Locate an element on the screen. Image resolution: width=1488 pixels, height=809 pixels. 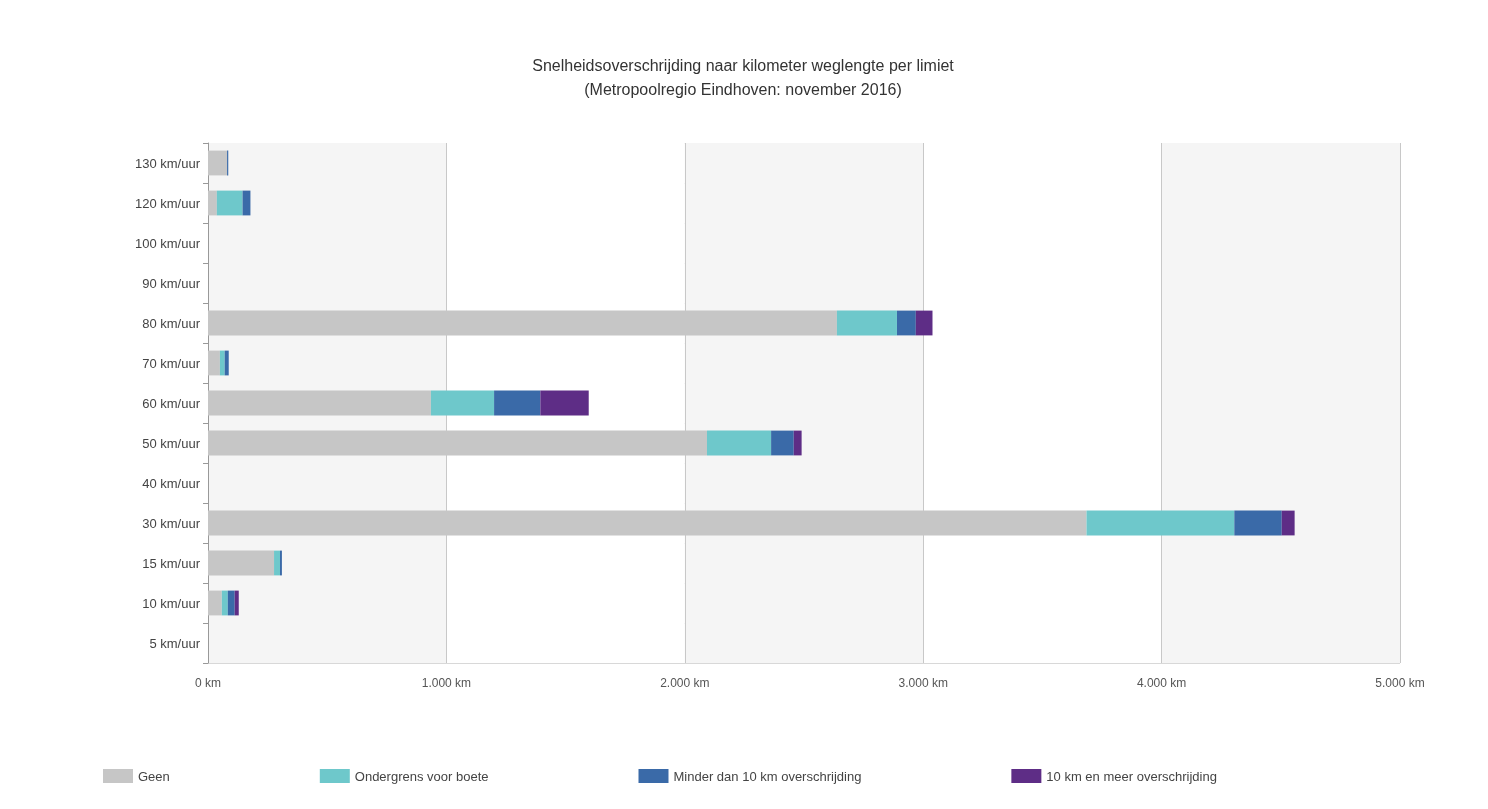
x-tick-label: 0 km is located at coordinates (208, 683).